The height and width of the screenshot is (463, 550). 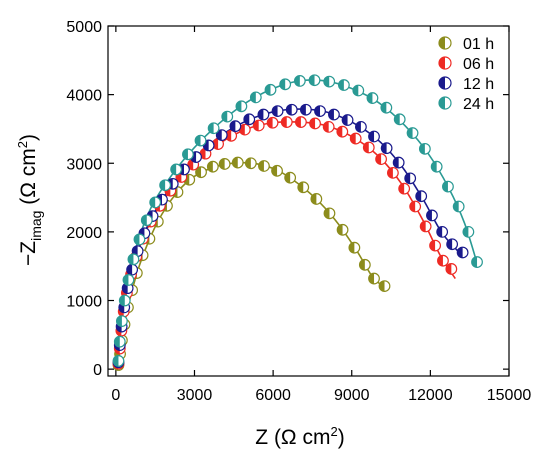 I want to click on x-tick-label: 12000, so click(x=430, y=395).